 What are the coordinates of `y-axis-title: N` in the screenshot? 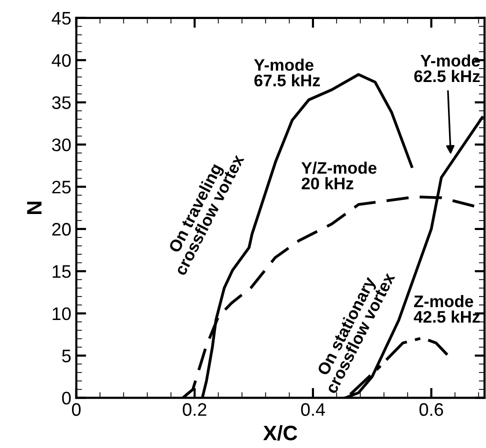 It's located at (34, 208).